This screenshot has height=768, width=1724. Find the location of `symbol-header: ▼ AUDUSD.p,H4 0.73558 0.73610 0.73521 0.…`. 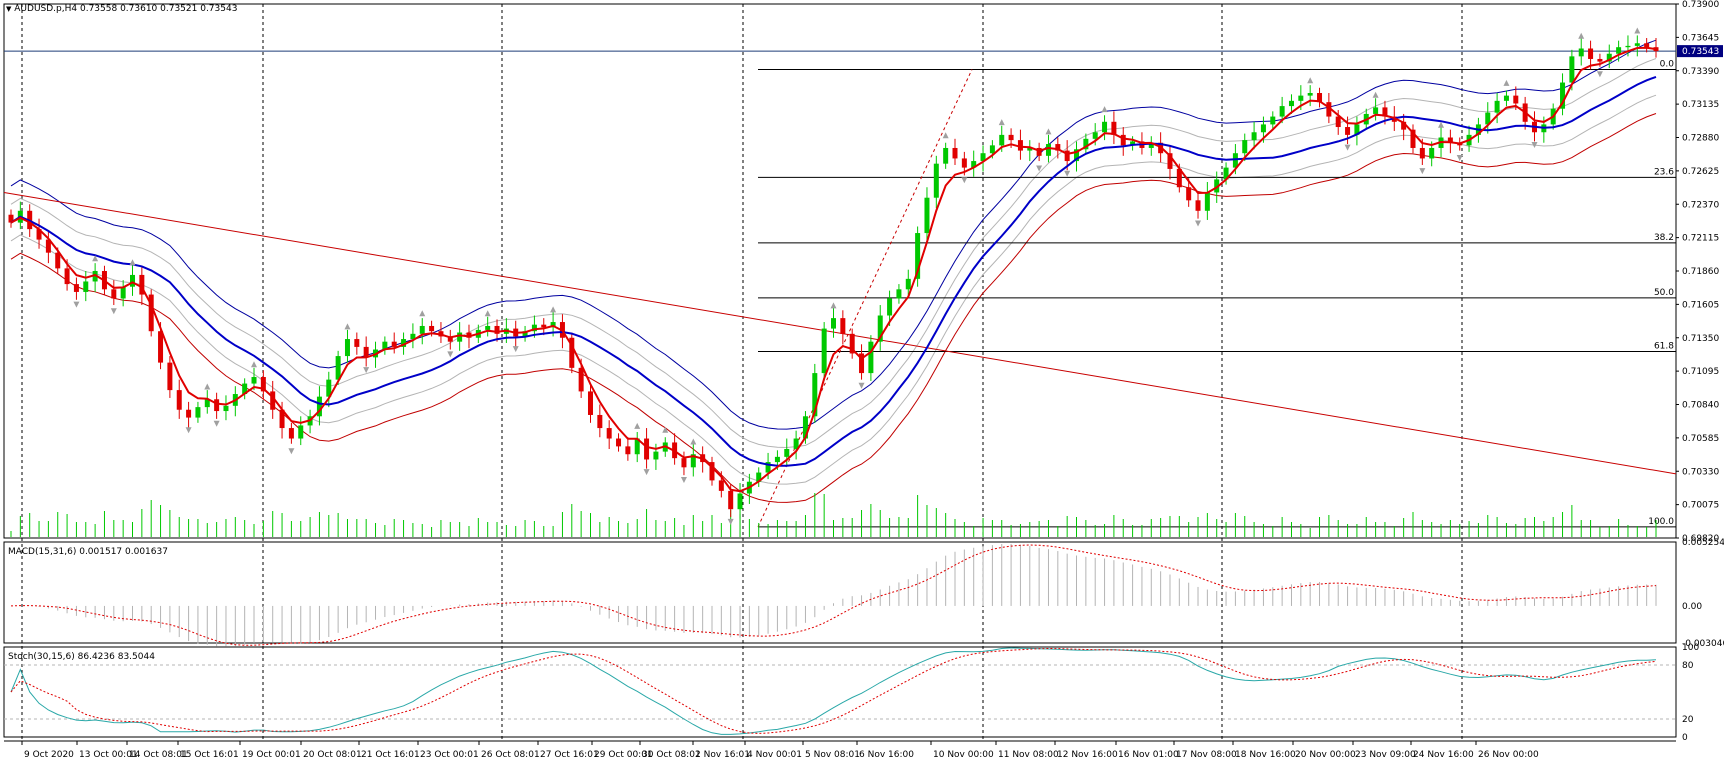

symbol-header: ▼ AUDUSD.p,H4 0.73558 0.73610 0.73521 0.… is located at coordinates (121, 9).